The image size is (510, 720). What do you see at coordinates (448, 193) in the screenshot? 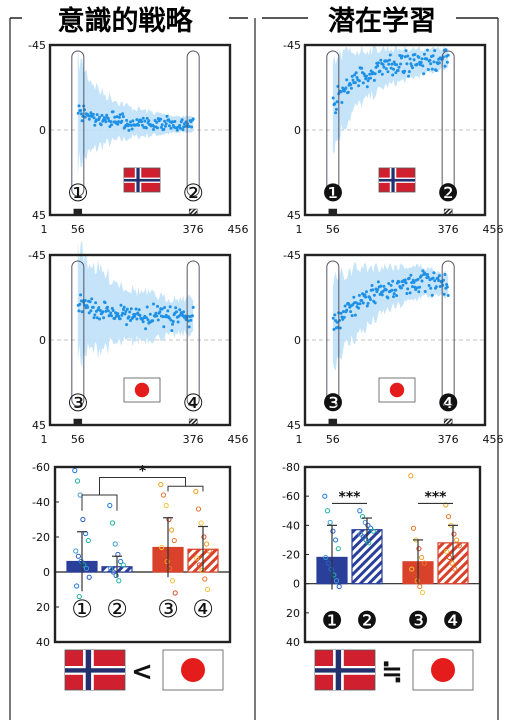
I see `circled-number-label: ❷` at bounding box center [448, 193].